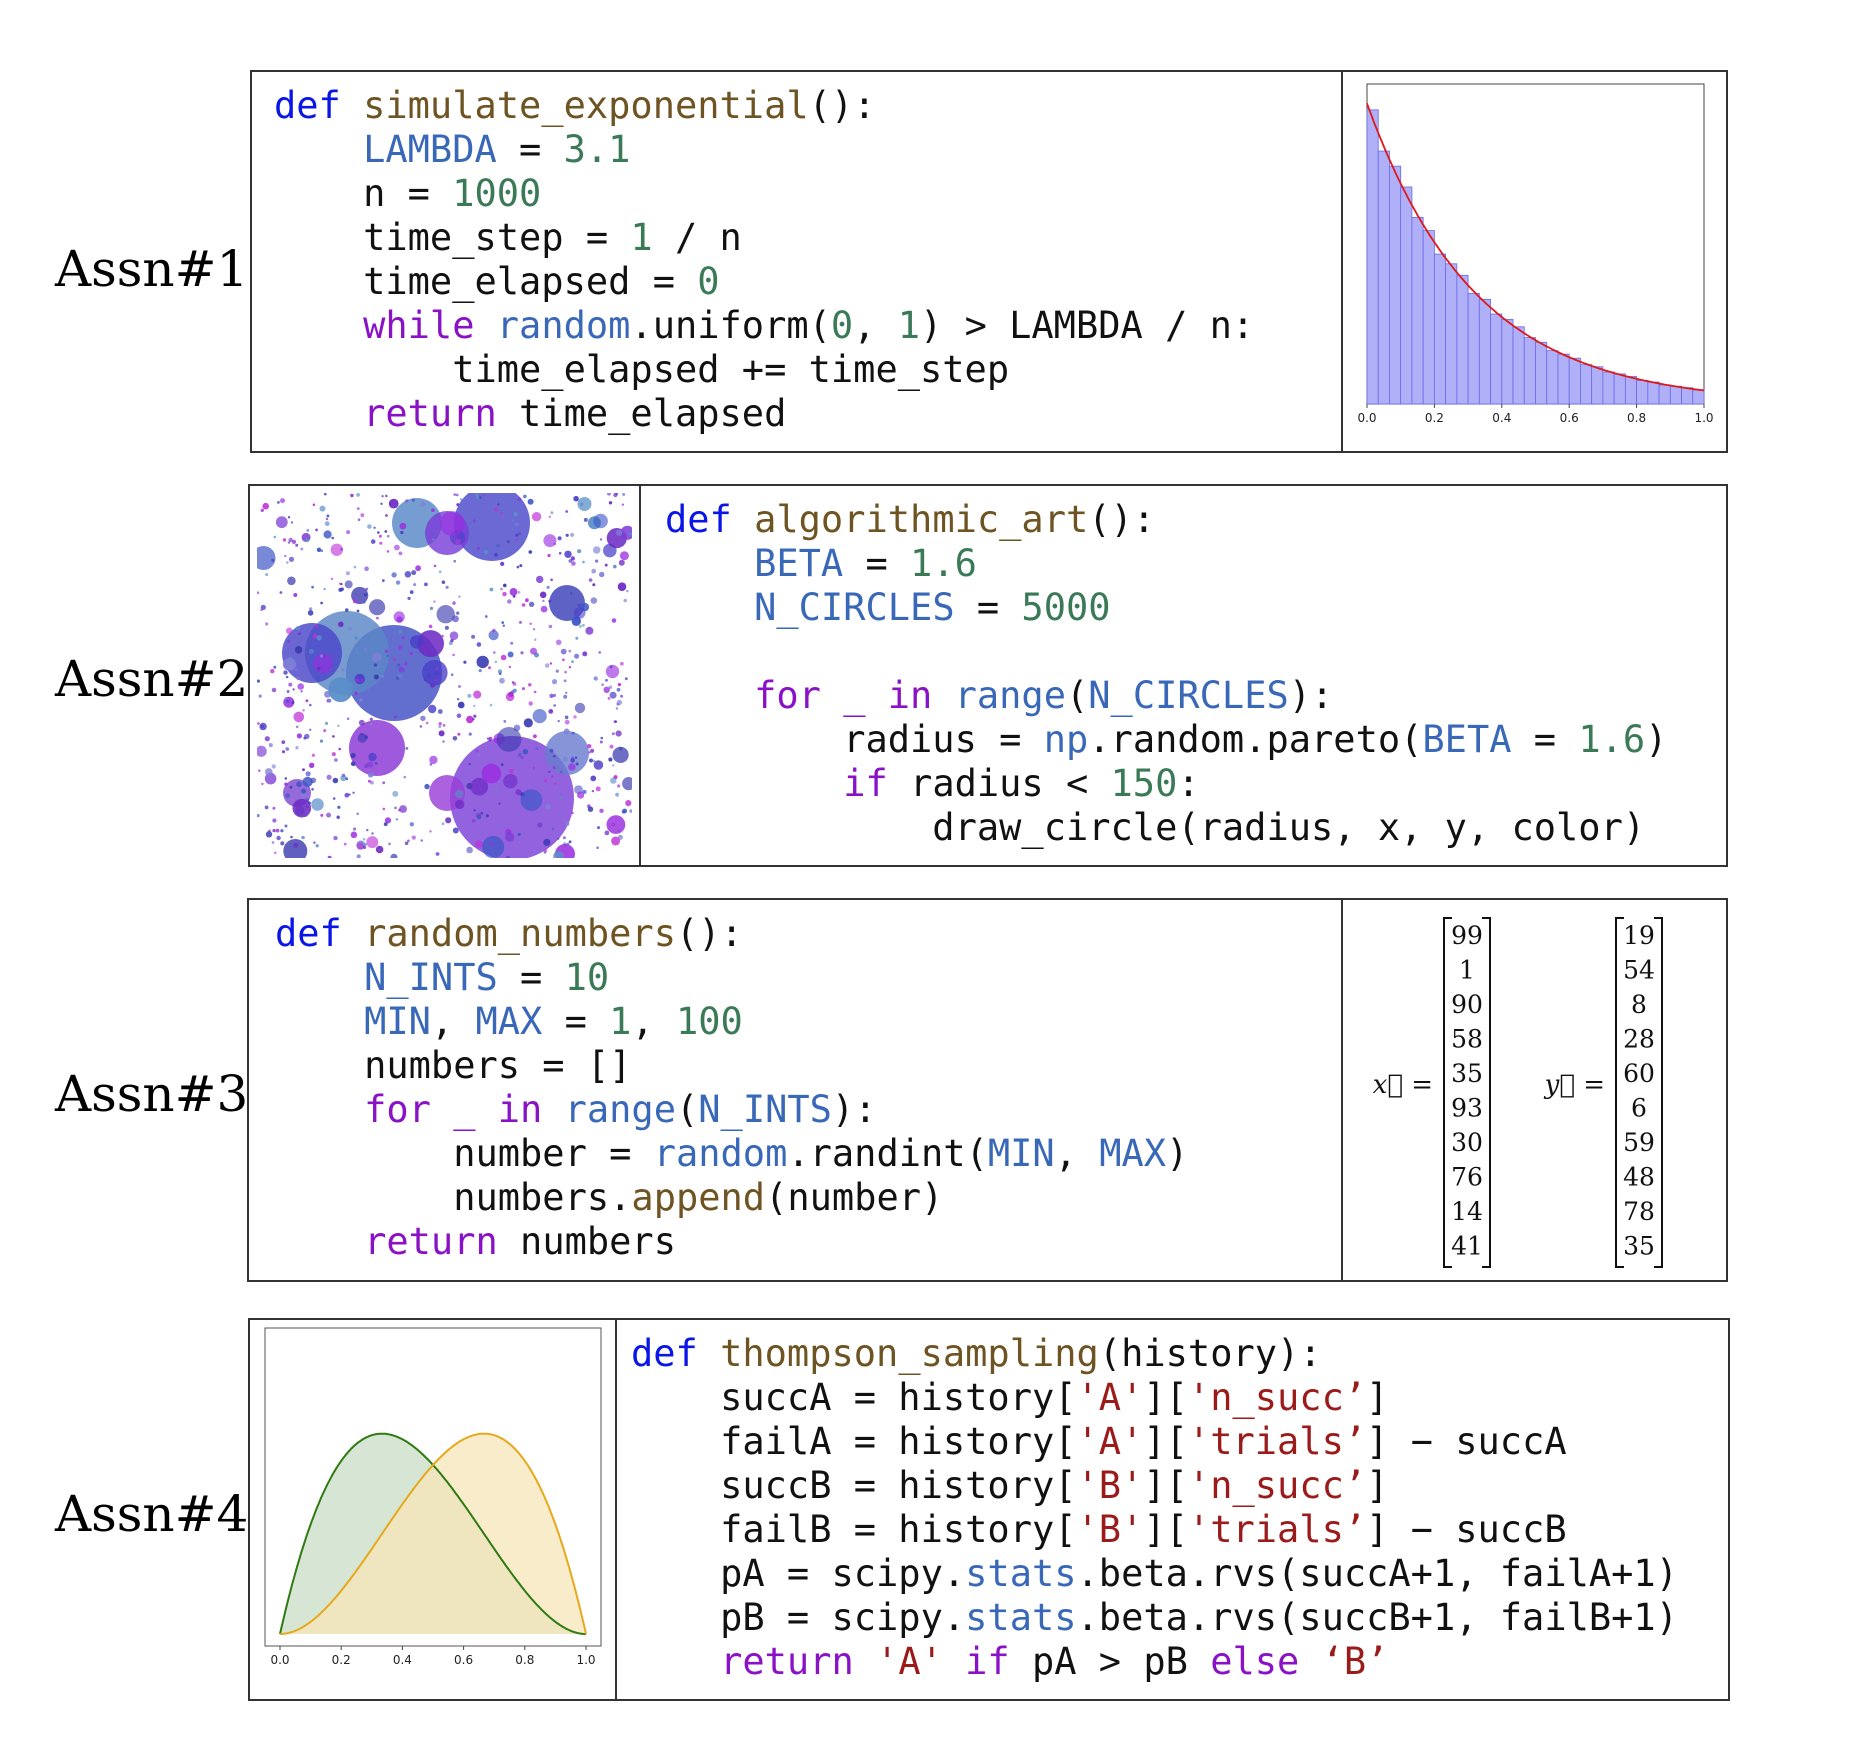  I want to click on code-token: range, so click(1010, 695).